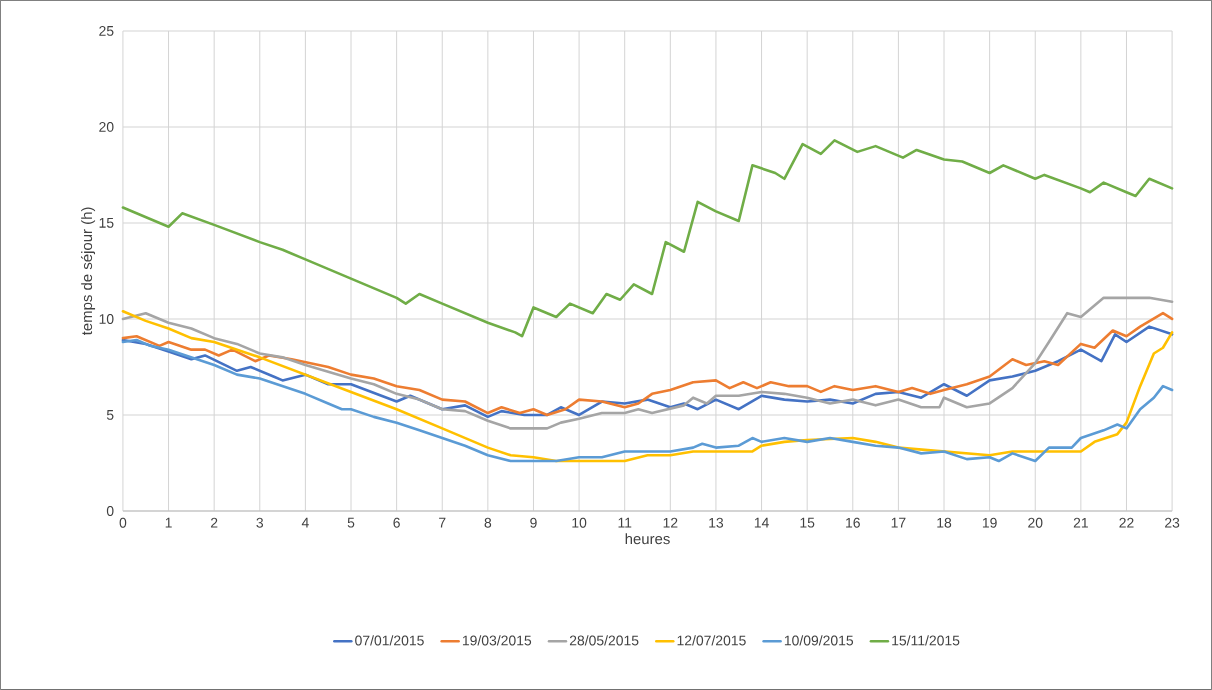 This screenshot has width=1212, height=690. What do you see at coordinates (1172, 522) in the screenshot?
I see `x-tick-label: 23` at bounding box center [1172, 522].